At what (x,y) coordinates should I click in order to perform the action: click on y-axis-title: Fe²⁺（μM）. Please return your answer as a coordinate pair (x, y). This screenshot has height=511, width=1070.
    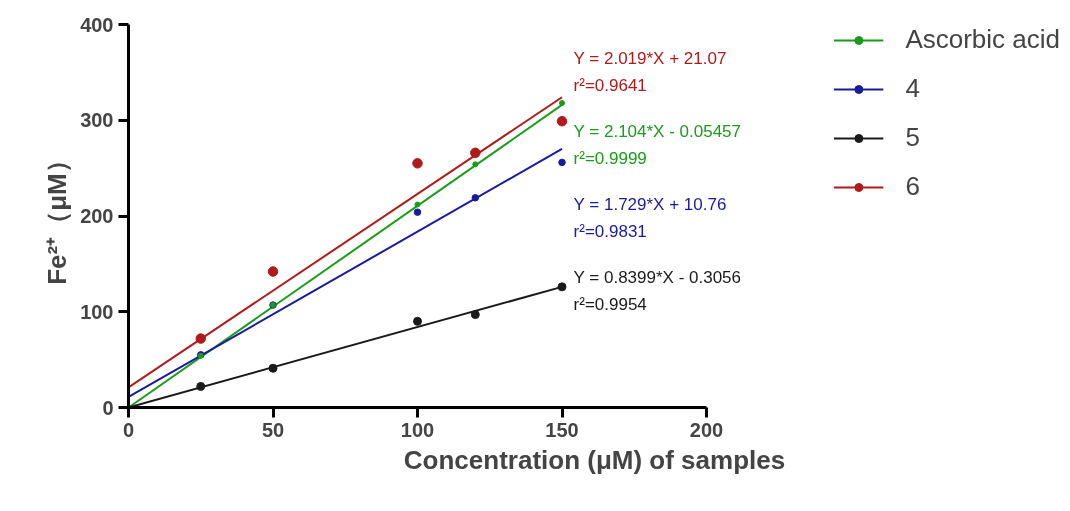
    Looking at the image, I should click on (57, 216).